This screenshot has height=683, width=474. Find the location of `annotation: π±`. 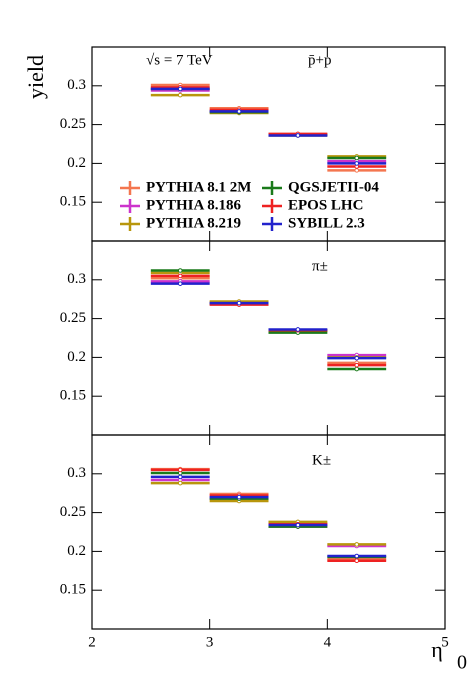

annotation: π± is located at coordinates (320, 266).